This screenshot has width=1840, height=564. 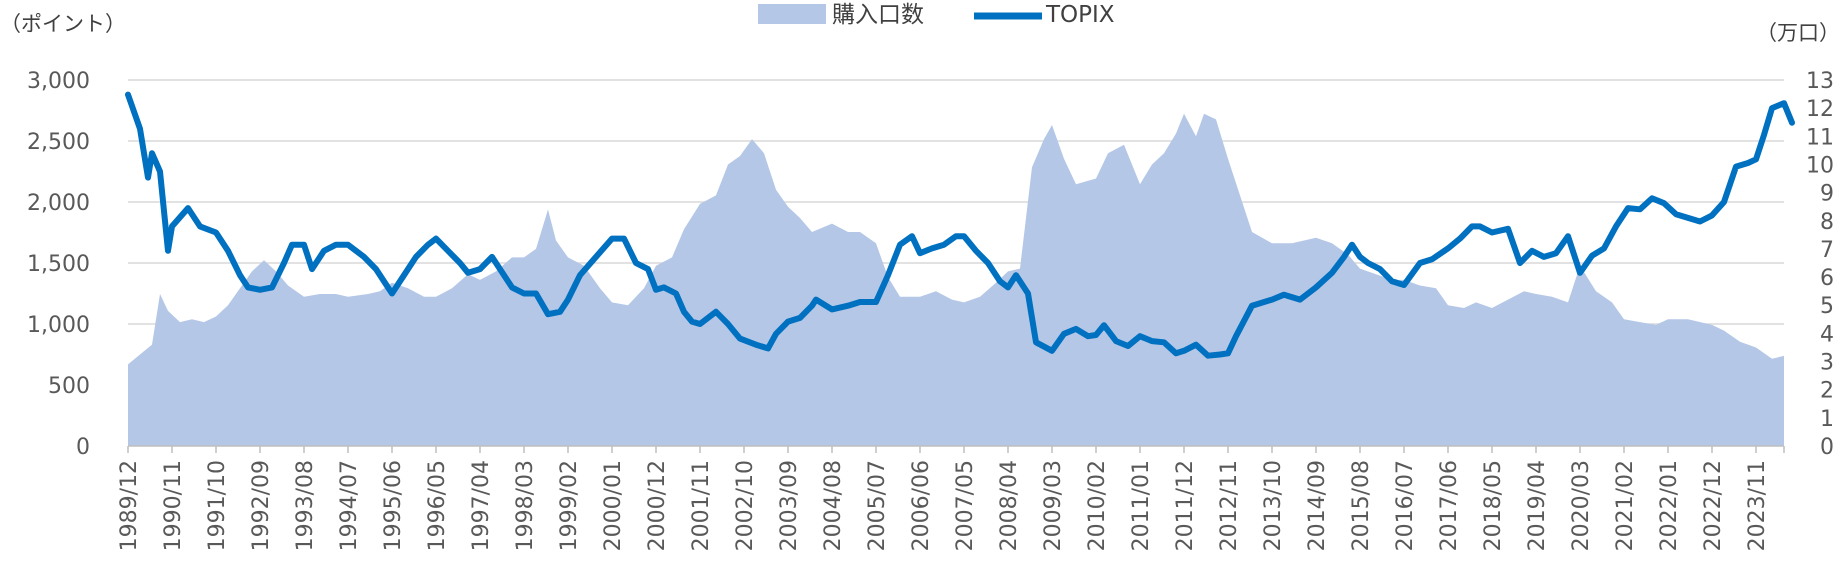 I want to click on x-tick-label: 1991/10, so click(x=217, y=505).